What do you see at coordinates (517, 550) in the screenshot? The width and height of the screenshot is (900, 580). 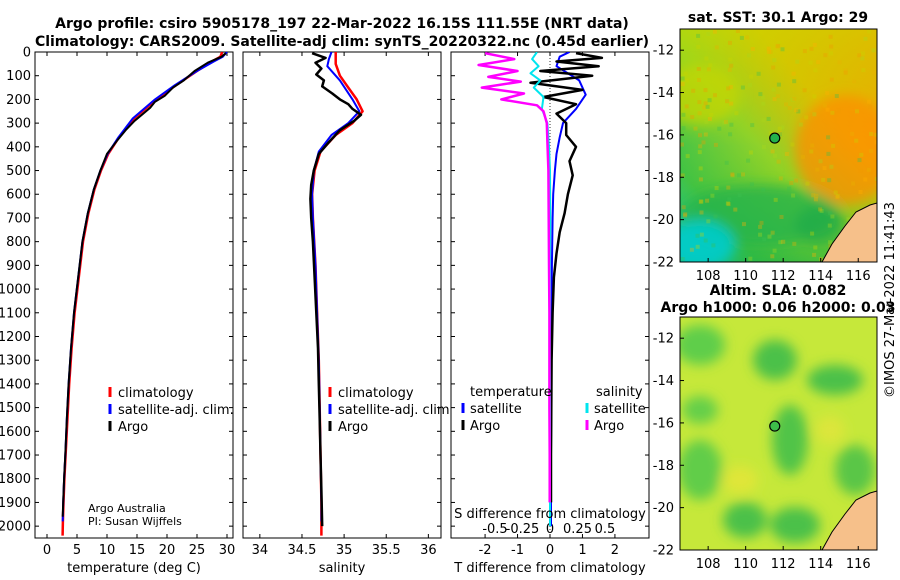 I see `x-tick-label: -1` at bounding box center [517, 550].